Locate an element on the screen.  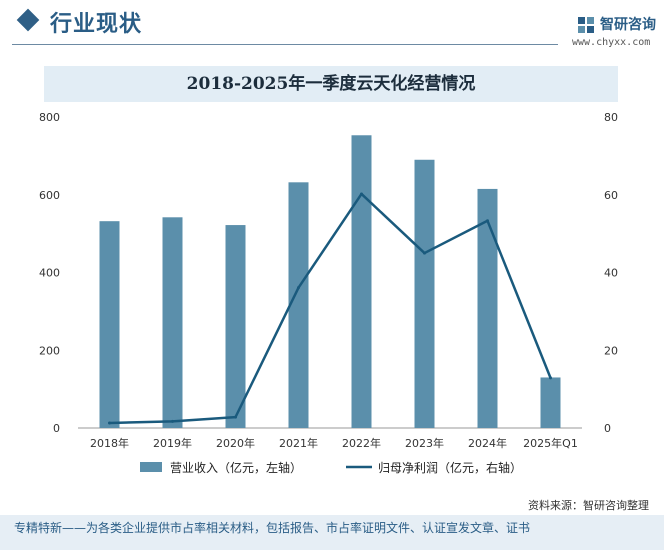
y-right-tick-label: 20 is located at coordinates (611, 350).